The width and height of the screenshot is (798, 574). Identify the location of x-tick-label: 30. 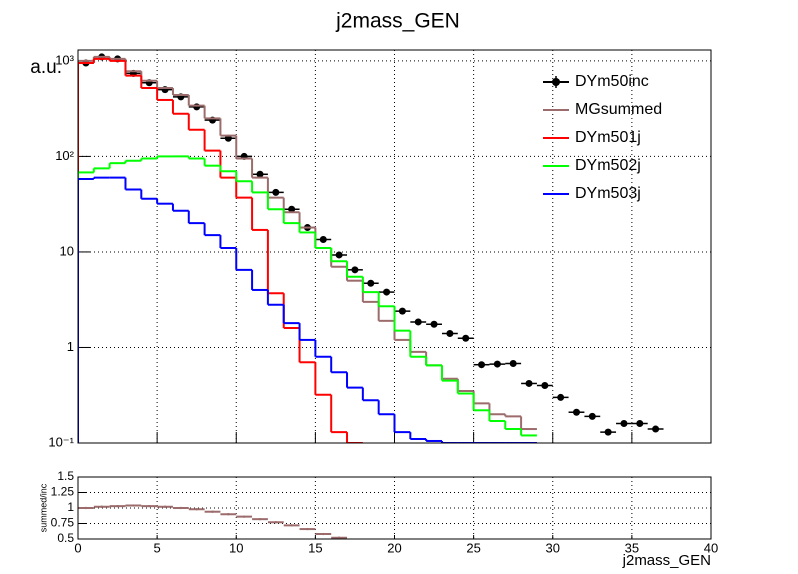
(553, 547).